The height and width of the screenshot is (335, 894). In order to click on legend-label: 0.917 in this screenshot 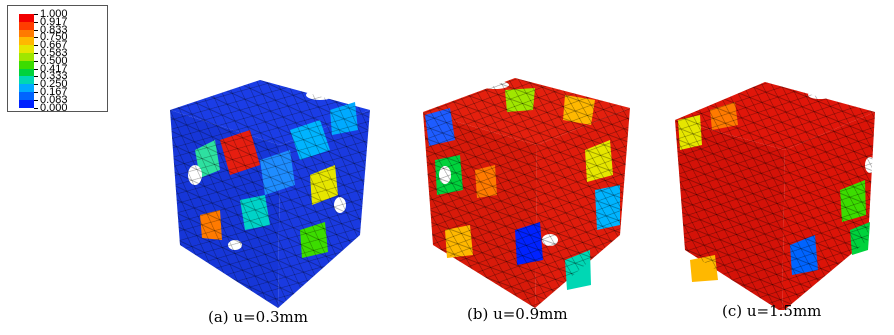, I will do `click(54, 21)`.